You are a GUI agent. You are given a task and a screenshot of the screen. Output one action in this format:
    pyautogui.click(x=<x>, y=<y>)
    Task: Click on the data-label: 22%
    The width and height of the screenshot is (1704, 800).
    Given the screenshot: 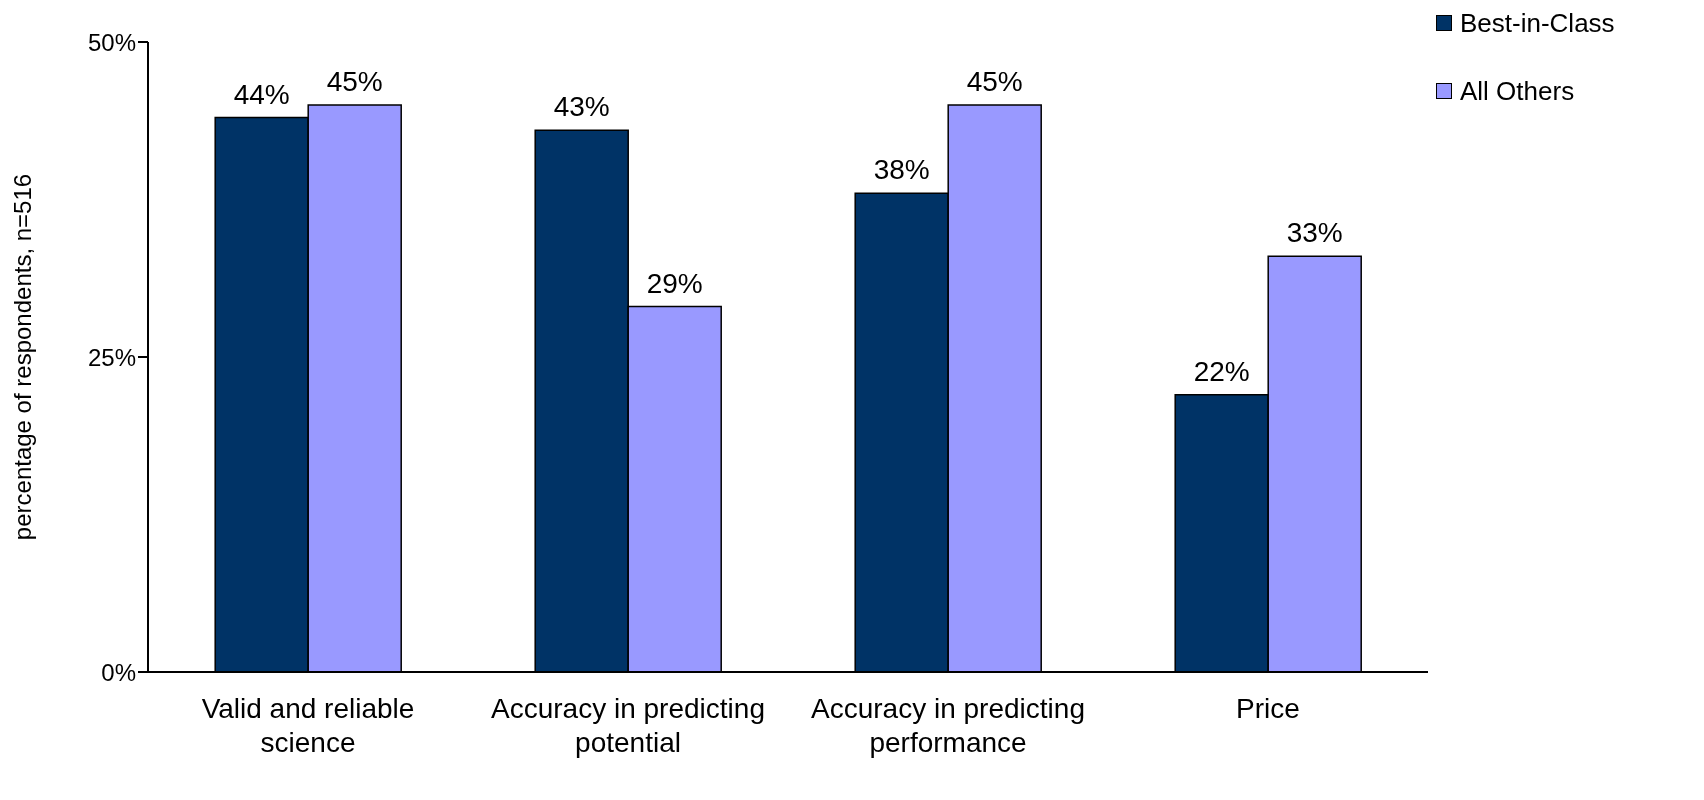 What is the action you would take?
    pyautogui.click(x=1221, y=371)
    